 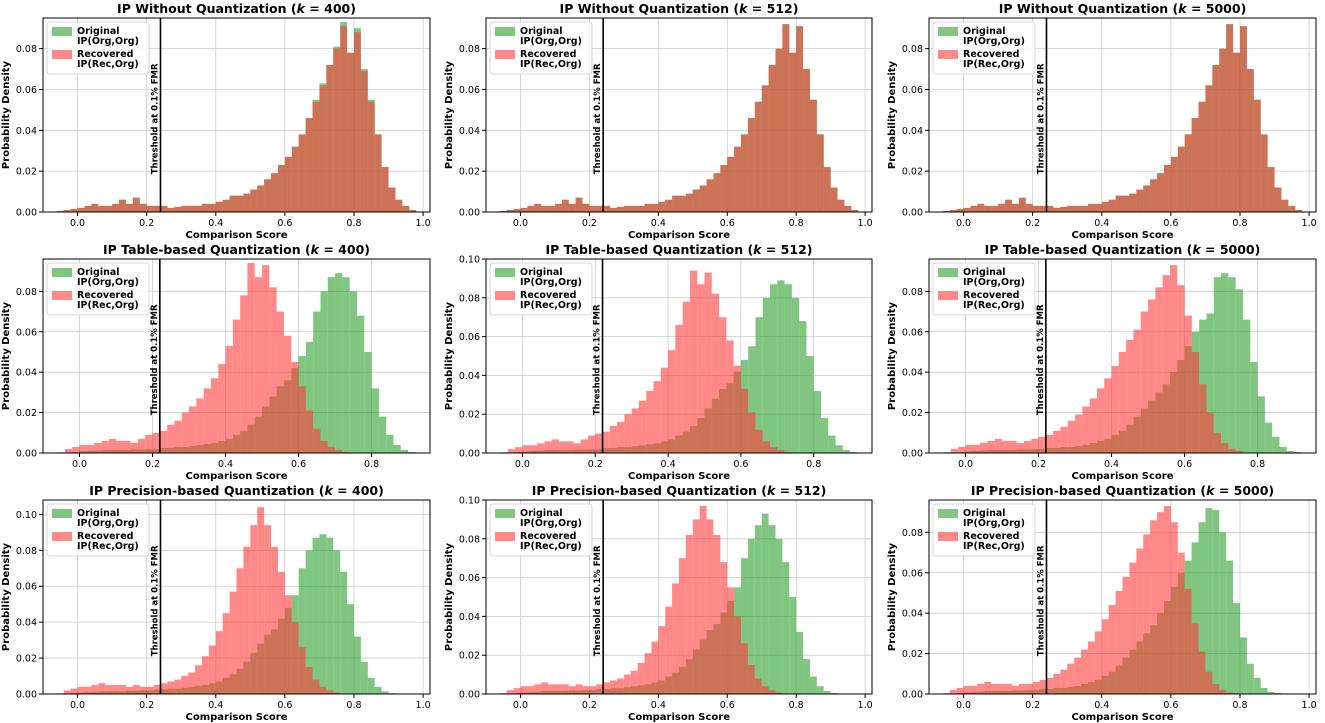 What do you see at coordinates (1123, 8) in the screenshot?
I see `subplot-title: IP Without Quantization (k = 5000)` at bounding box center [1123, 8].